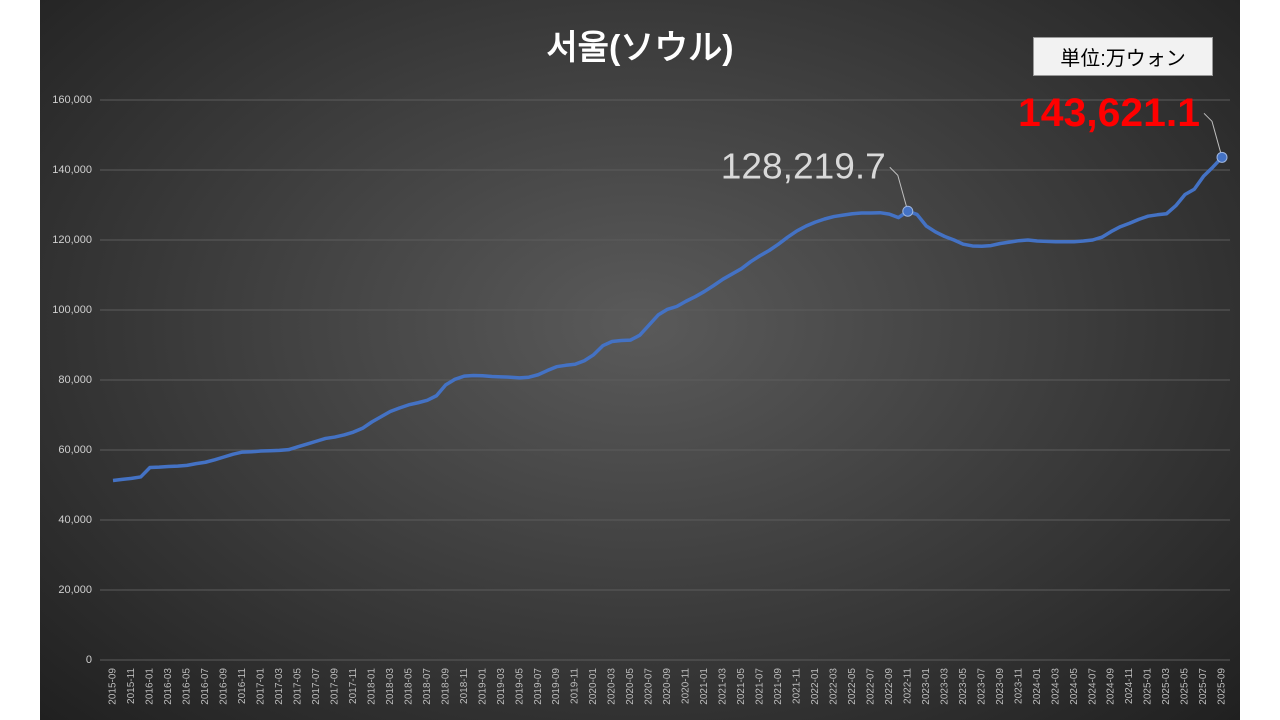 The width and height of the screenshot is (1280, 720). What do you see at coordinates (963, 686) in the screenshot?
I see `x-tick-label: 2023-05` at bounding box center [963, 686].